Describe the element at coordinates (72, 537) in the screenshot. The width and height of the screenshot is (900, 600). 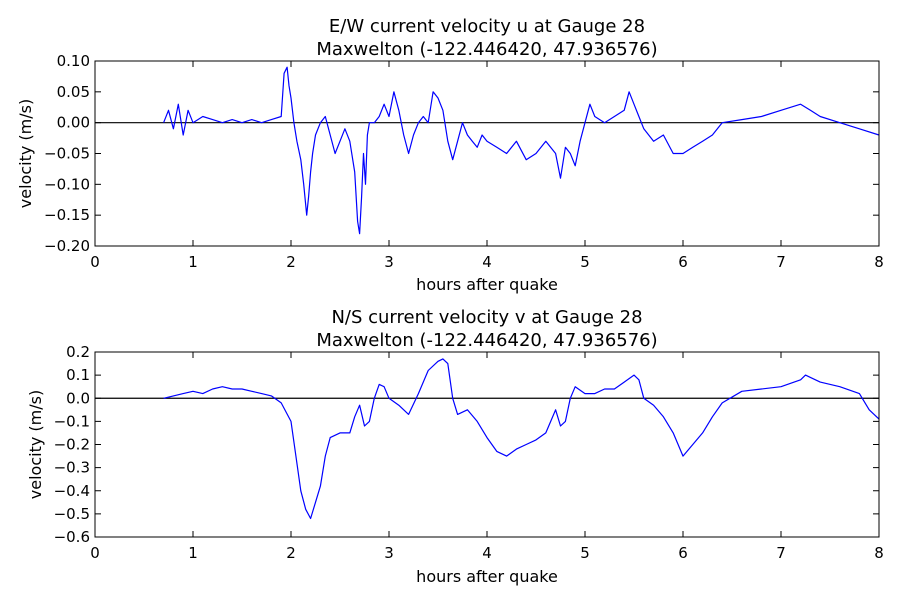
I see `y-tick-label: −0.6` at that location.